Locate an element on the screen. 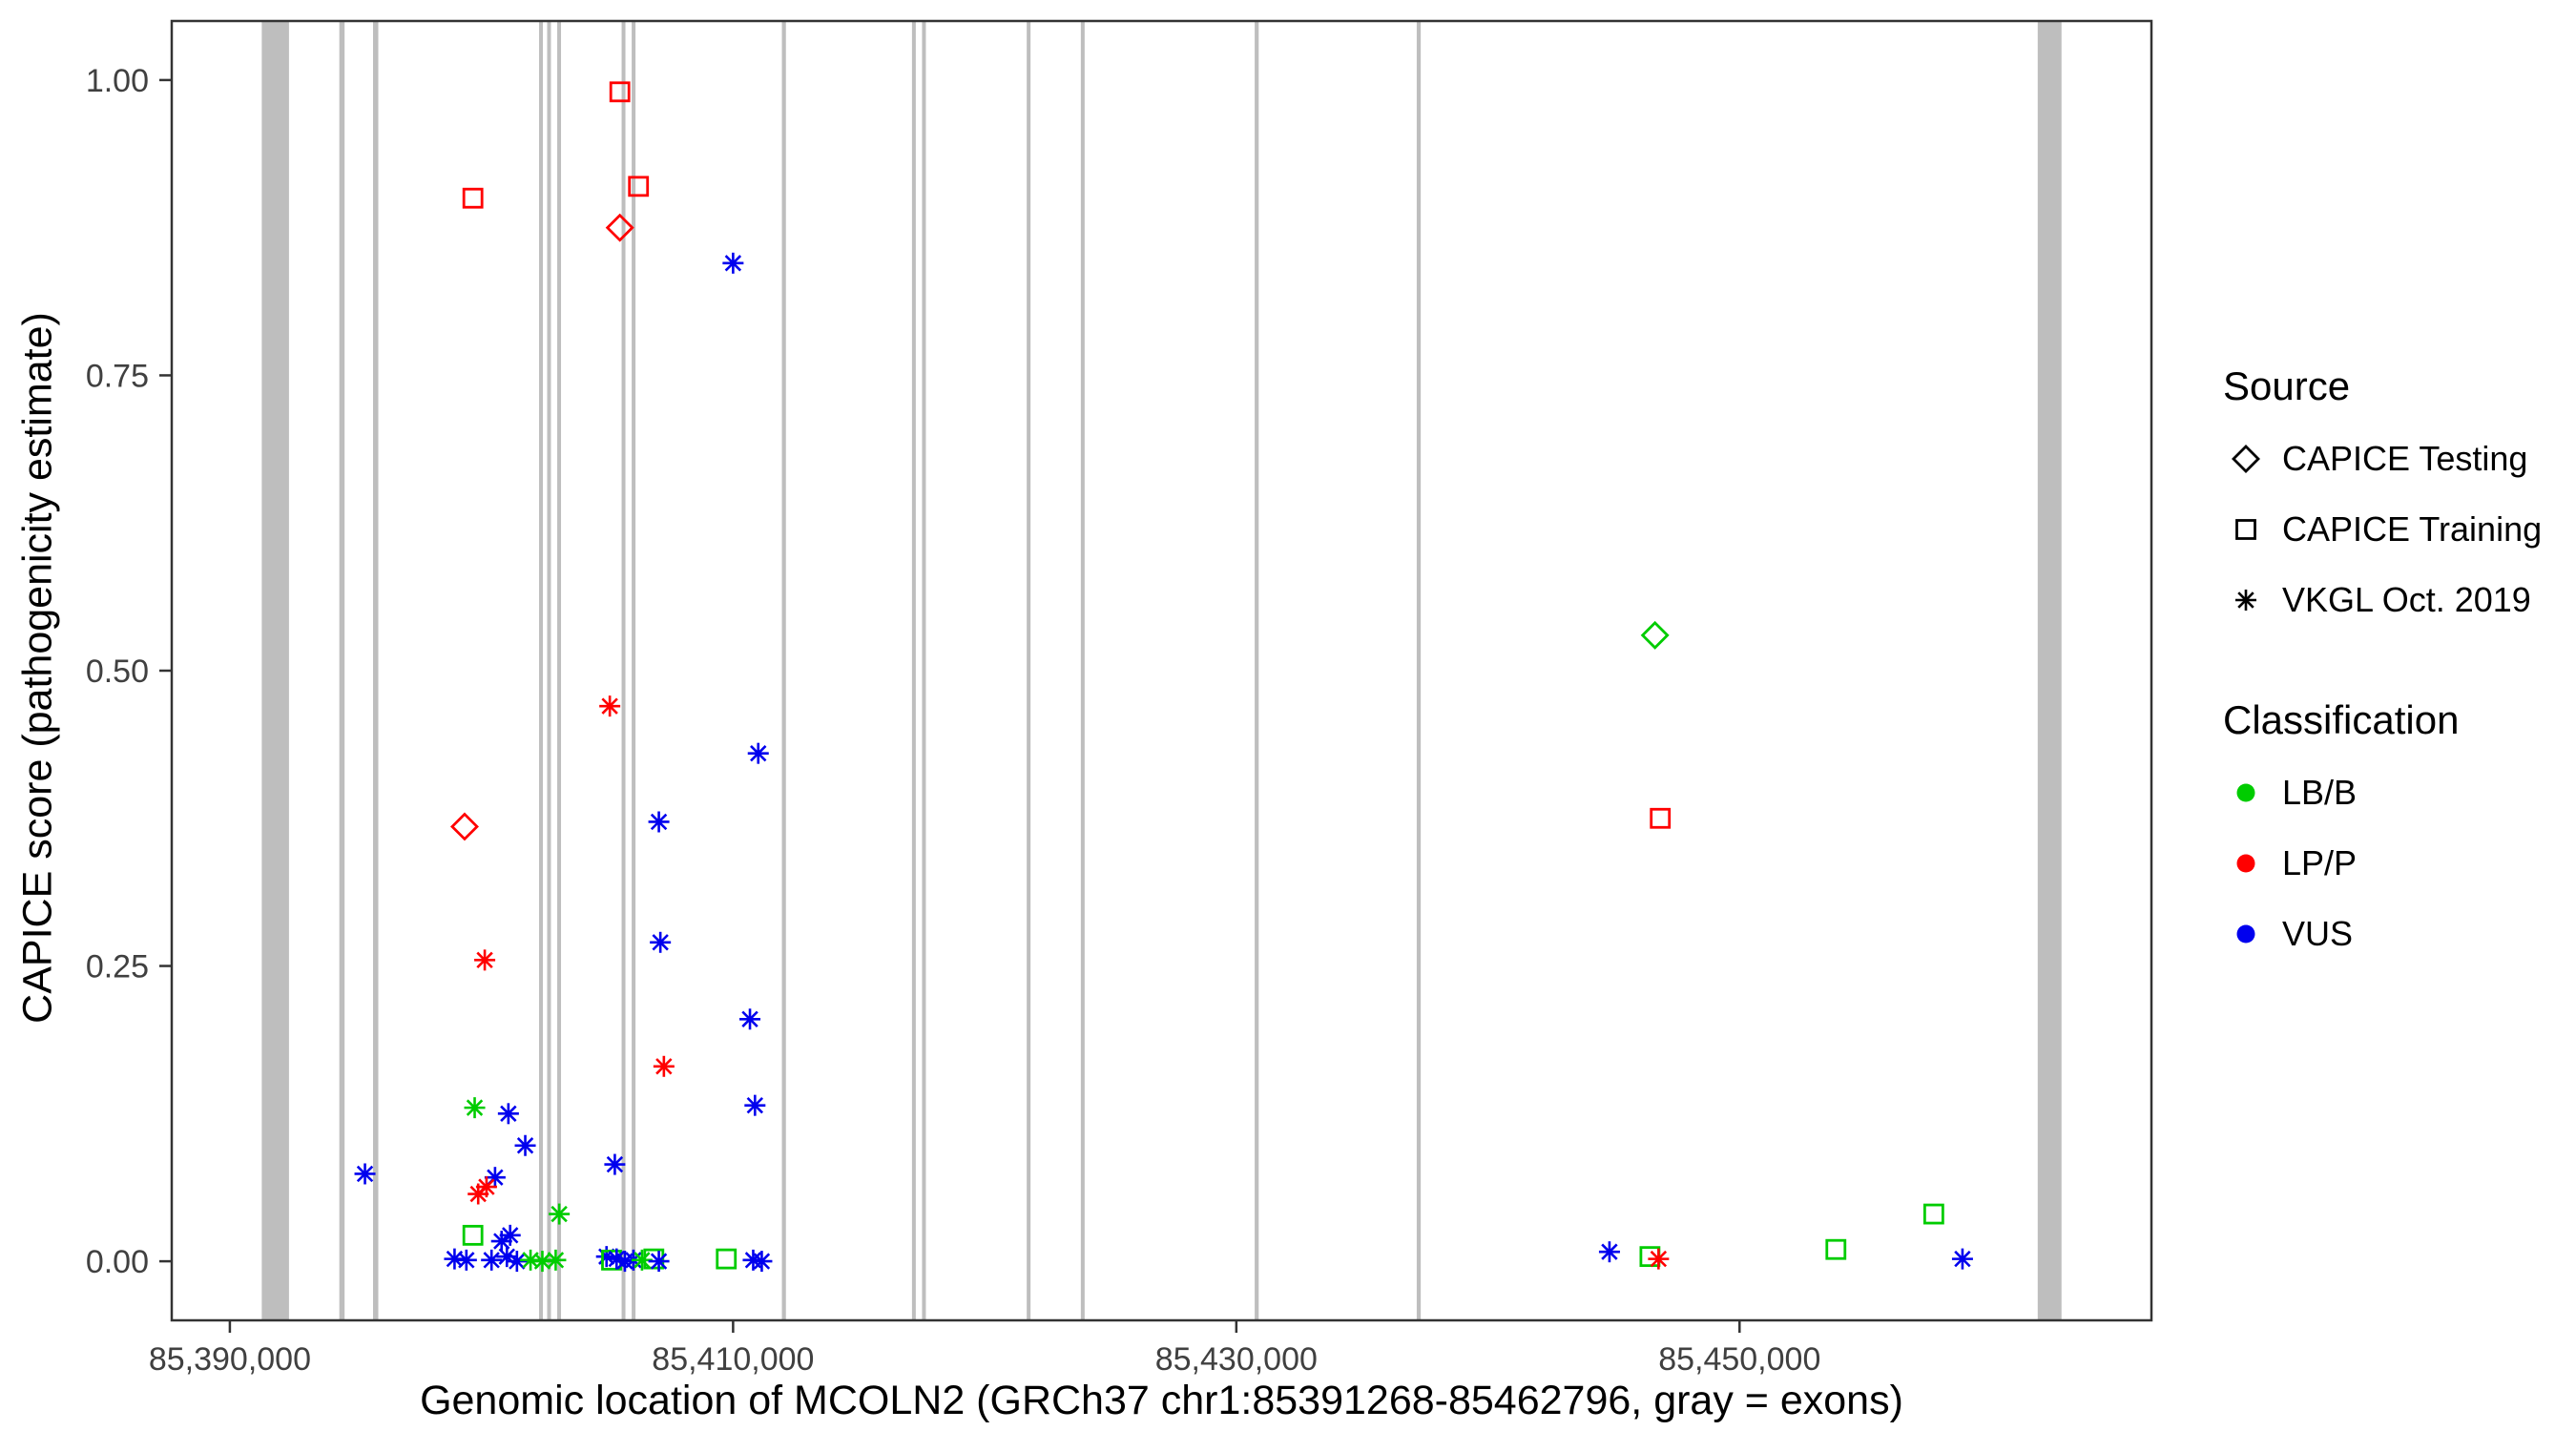 Image resolution: width=2576 pixels, height=1431 pixels. legend-item-vkgl-oct-2019: VKGL Oct. 2019 is located at coordinates (2382, 600).